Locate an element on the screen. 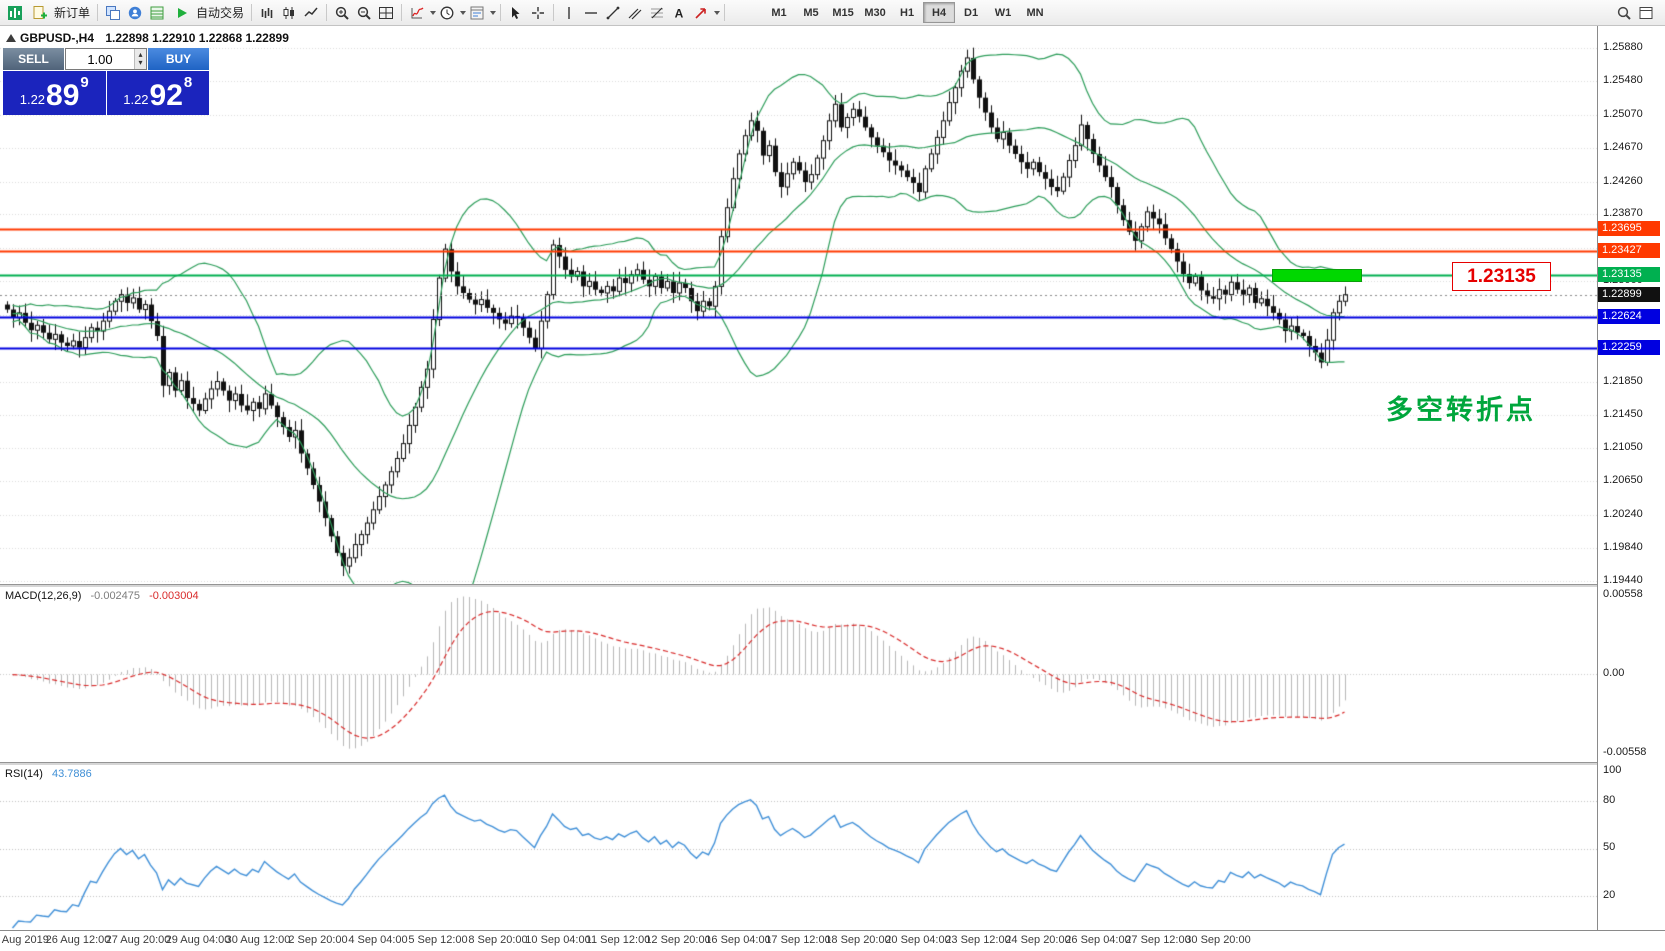 The image size is (1665, 951). timeframe-m1: M1 is located at coordinates (779, 12).